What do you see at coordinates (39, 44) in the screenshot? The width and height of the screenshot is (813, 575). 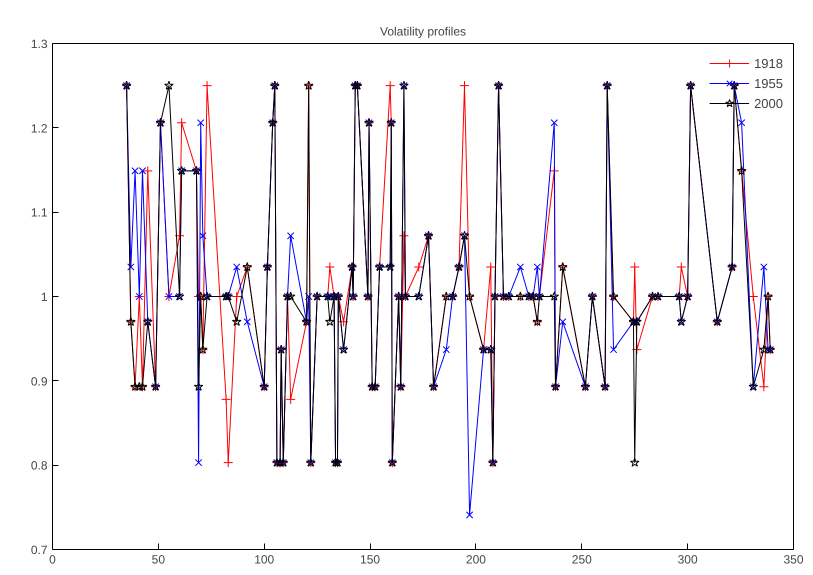 I see `y-tick-label: 1.3` at bounding box center [39, 44].